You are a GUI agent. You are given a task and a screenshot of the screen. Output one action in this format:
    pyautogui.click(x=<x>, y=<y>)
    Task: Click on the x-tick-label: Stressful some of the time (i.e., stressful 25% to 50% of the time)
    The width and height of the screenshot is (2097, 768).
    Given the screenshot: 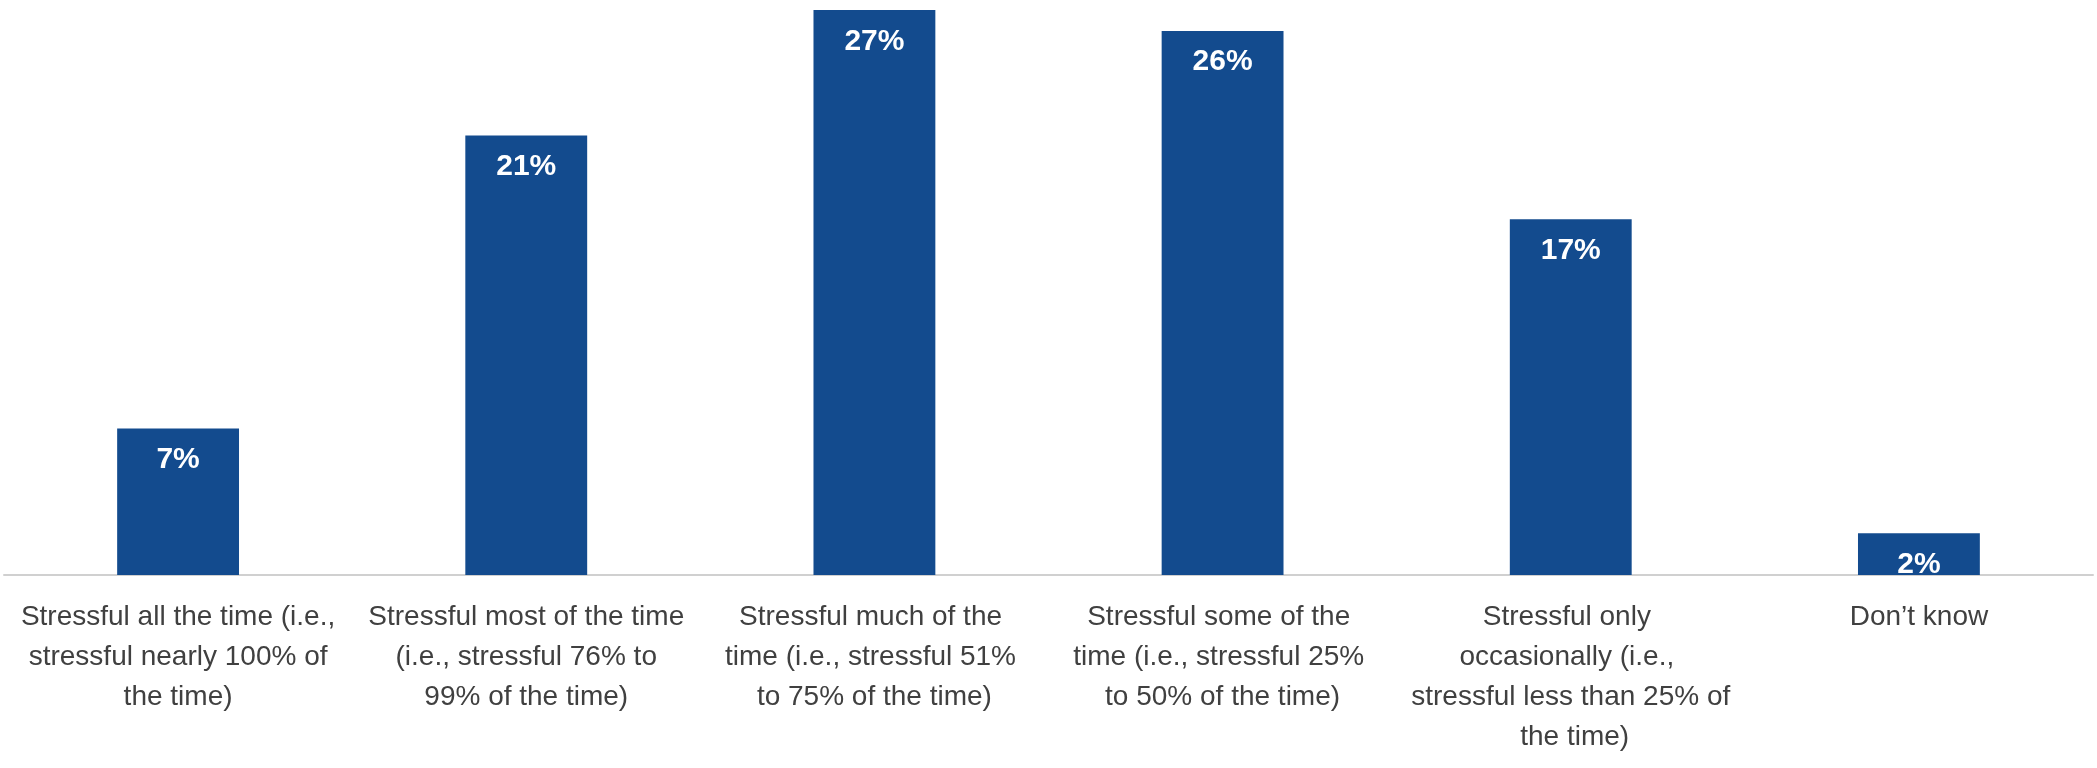 What is the action you would take?
    pyautogui.click(x=1222, y=655)
    